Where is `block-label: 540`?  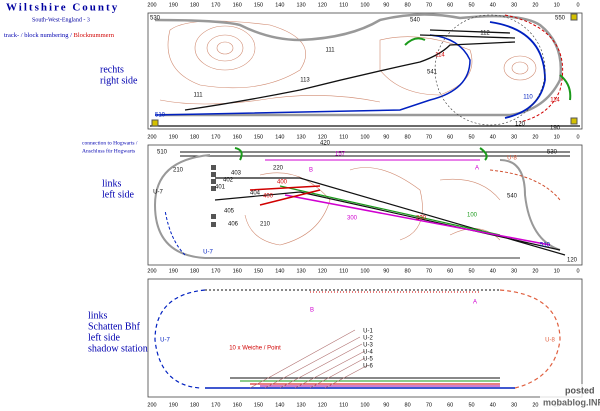 block-label: 540 is located at coordinates (512, 197).